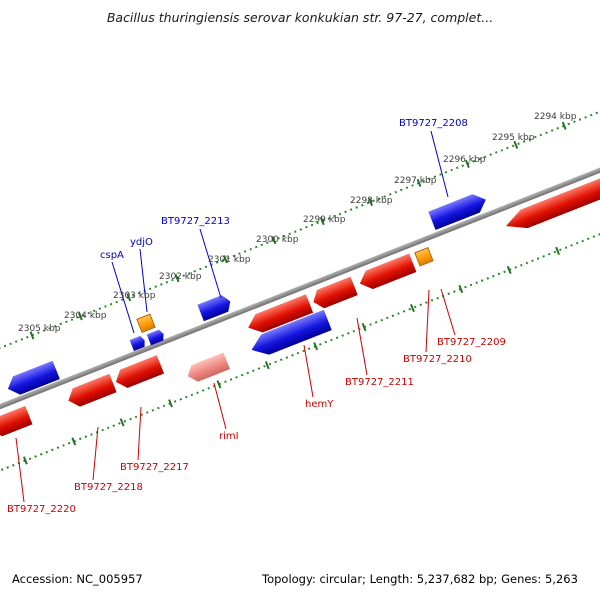 This screenshot has width=600, height=600. Describe the element at coordinates (41, 509) in the screenshot. I see `gene-label-BT9727_2220: BT9727_2220` at that location.